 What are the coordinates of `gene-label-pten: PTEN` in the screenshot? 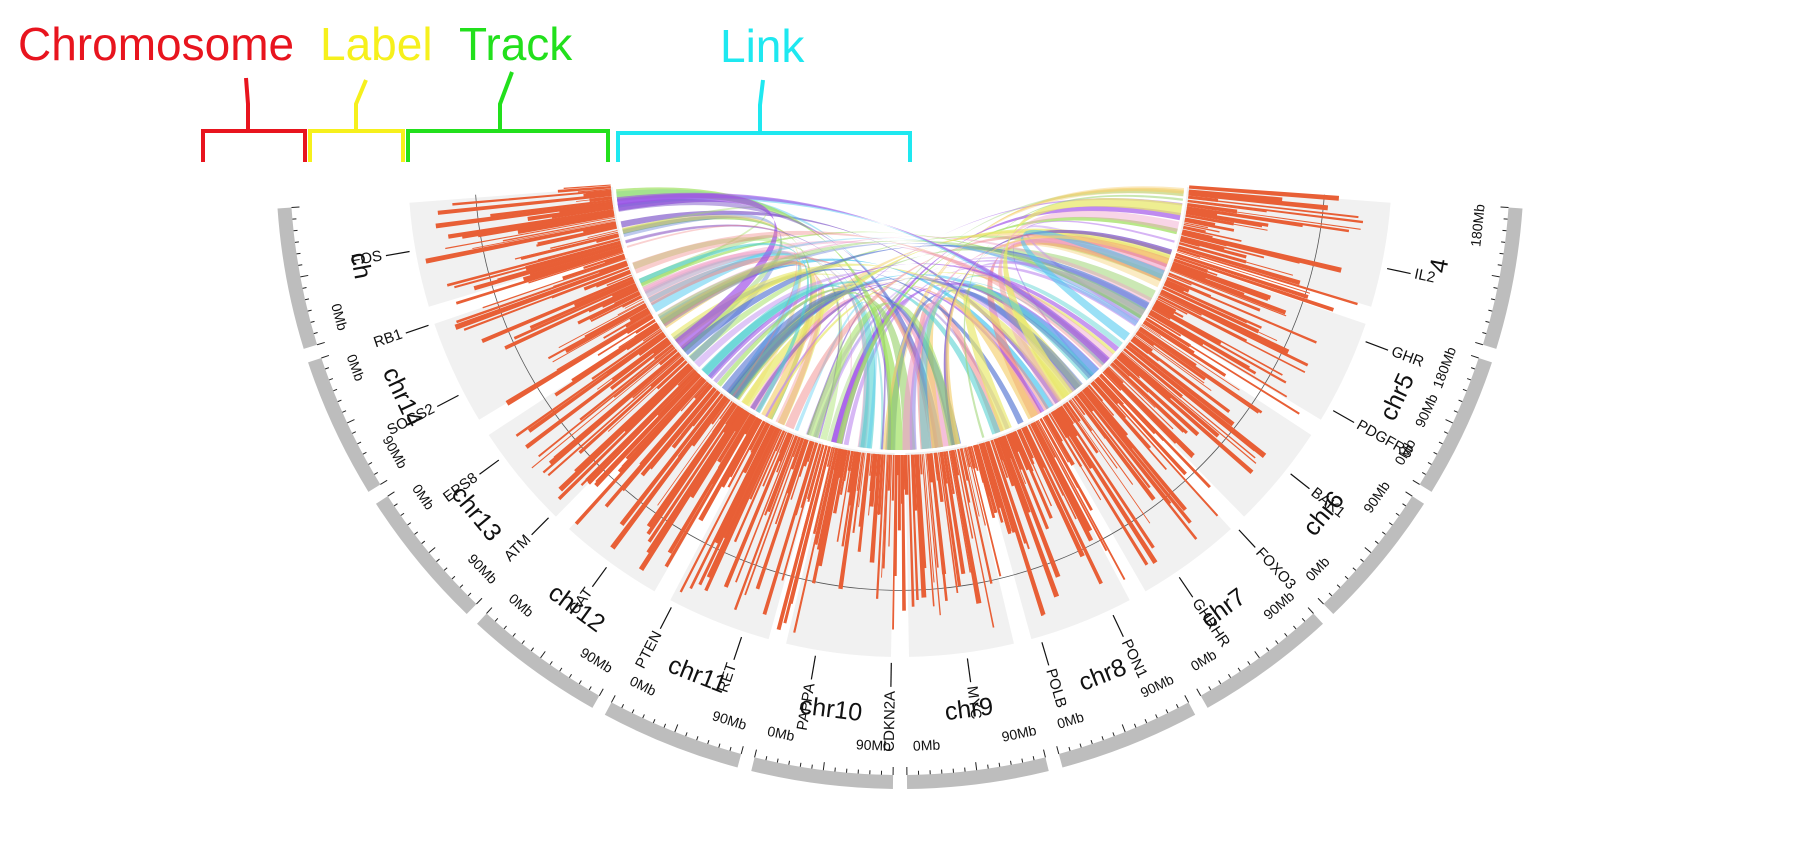 It's located at (652, 639).